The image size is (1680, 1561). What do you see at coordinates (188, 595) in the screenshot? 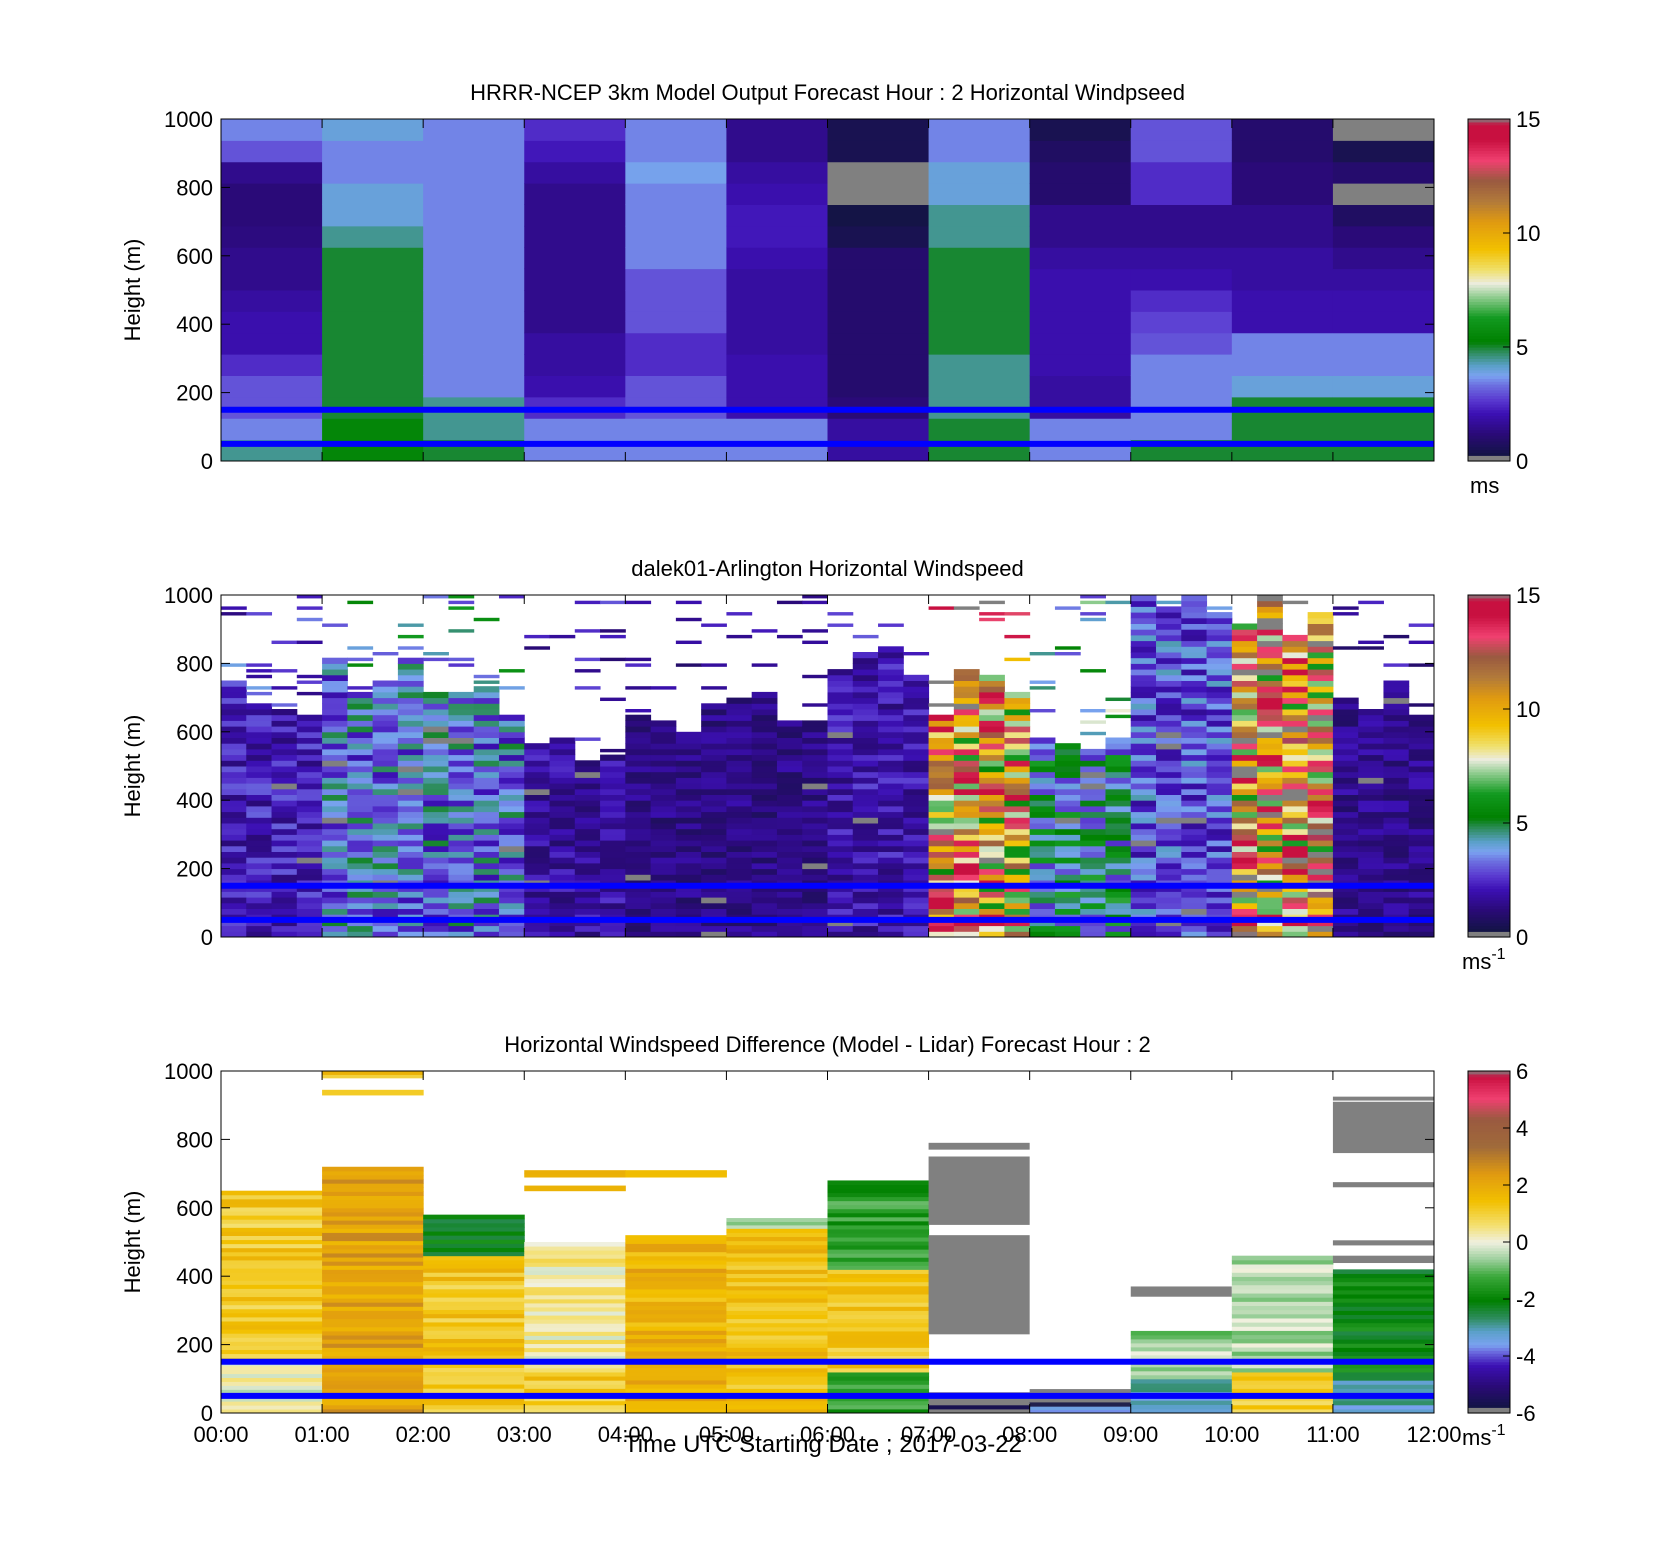
I see `y-tick-label: 1000` at bounding box center [188, 595].